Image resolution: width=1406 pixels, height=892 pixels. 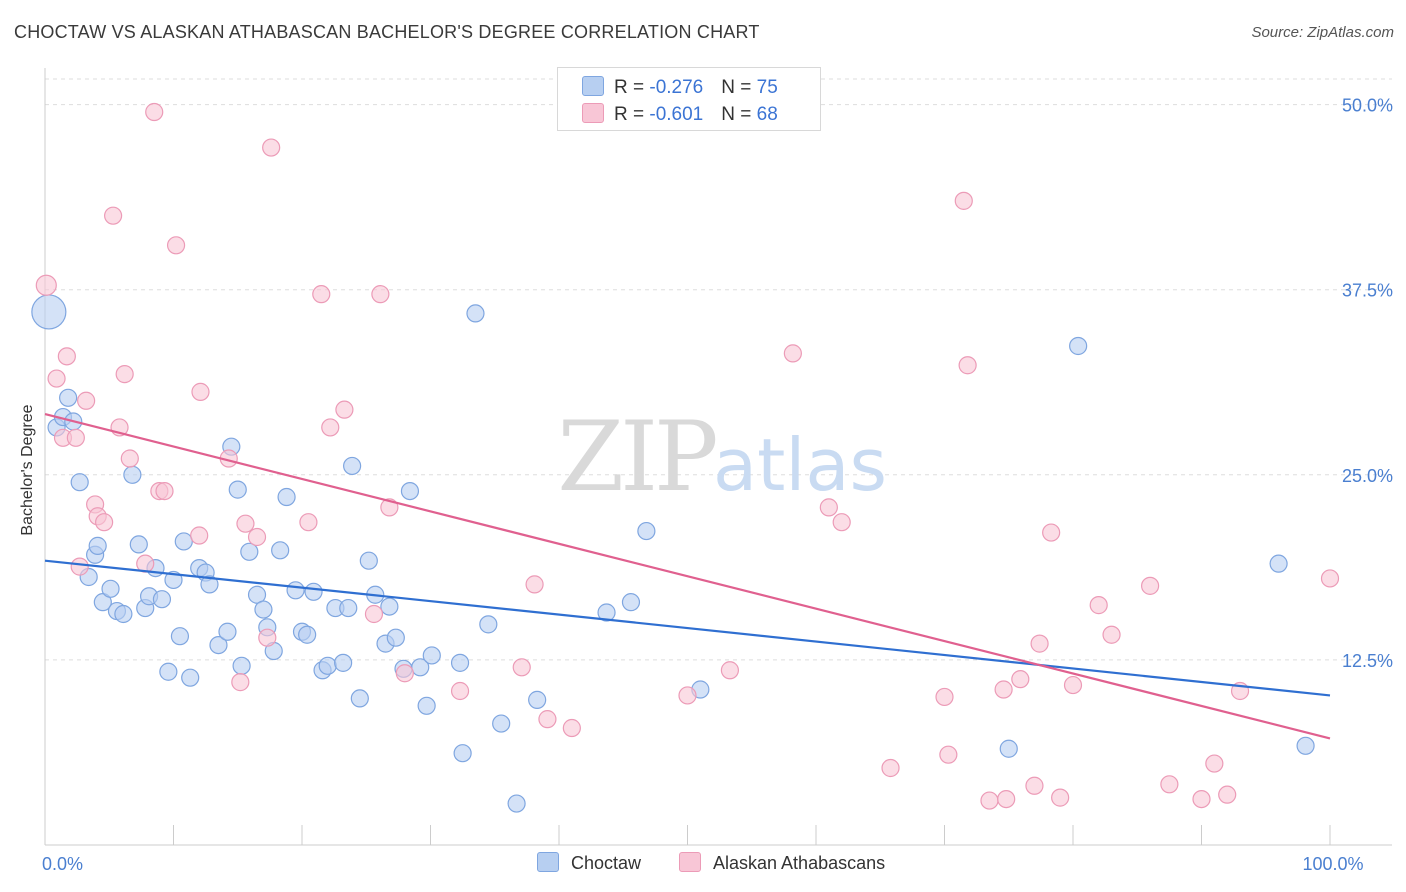 I want to click on legend-item-athabascan: Alaskan Athabascans, so click(x=782, y=863).